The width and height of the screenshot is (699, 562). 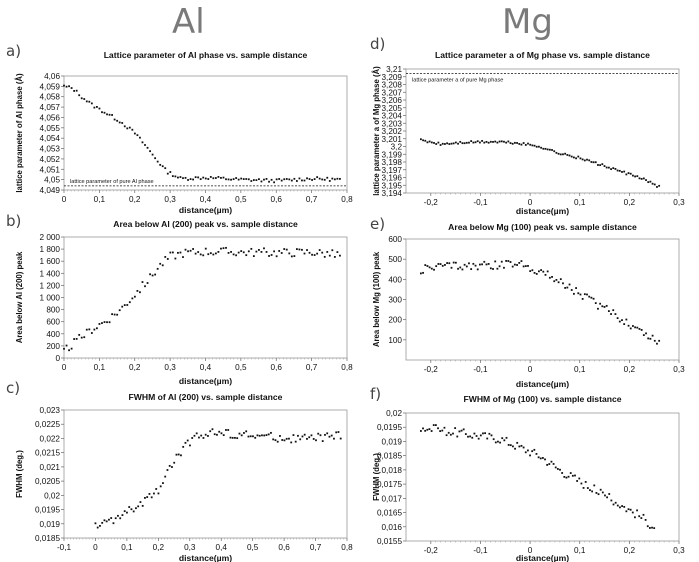 What do you see at coordinates (190, 547) in the screenshot?
I see `x-tick-label-c: 0,3` at bounding box center [190, 547].